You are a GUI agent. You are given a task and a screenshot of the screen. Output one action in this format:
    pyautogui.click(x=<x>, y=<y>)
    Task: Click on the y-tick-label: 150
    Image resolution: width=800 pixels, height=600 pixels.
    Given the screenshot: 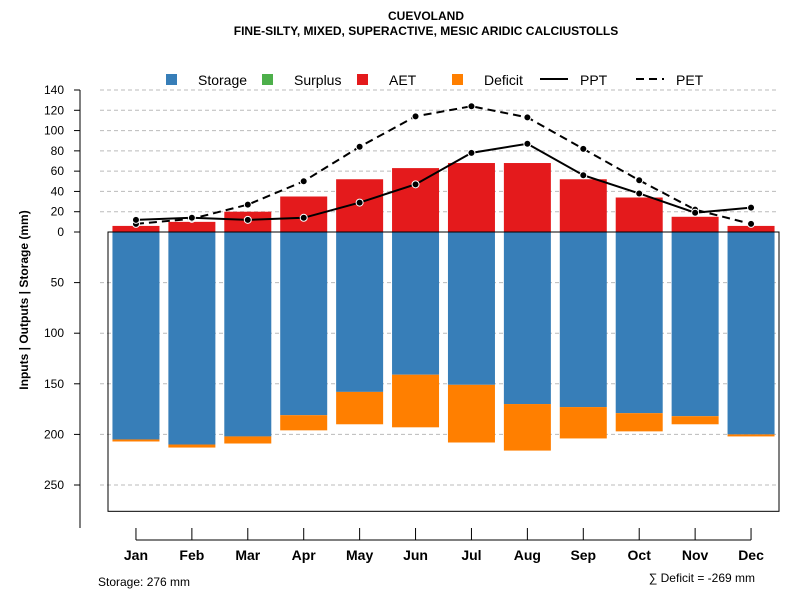 What is the action you would take?
    pyautogui.click(x=54, y=384)
    